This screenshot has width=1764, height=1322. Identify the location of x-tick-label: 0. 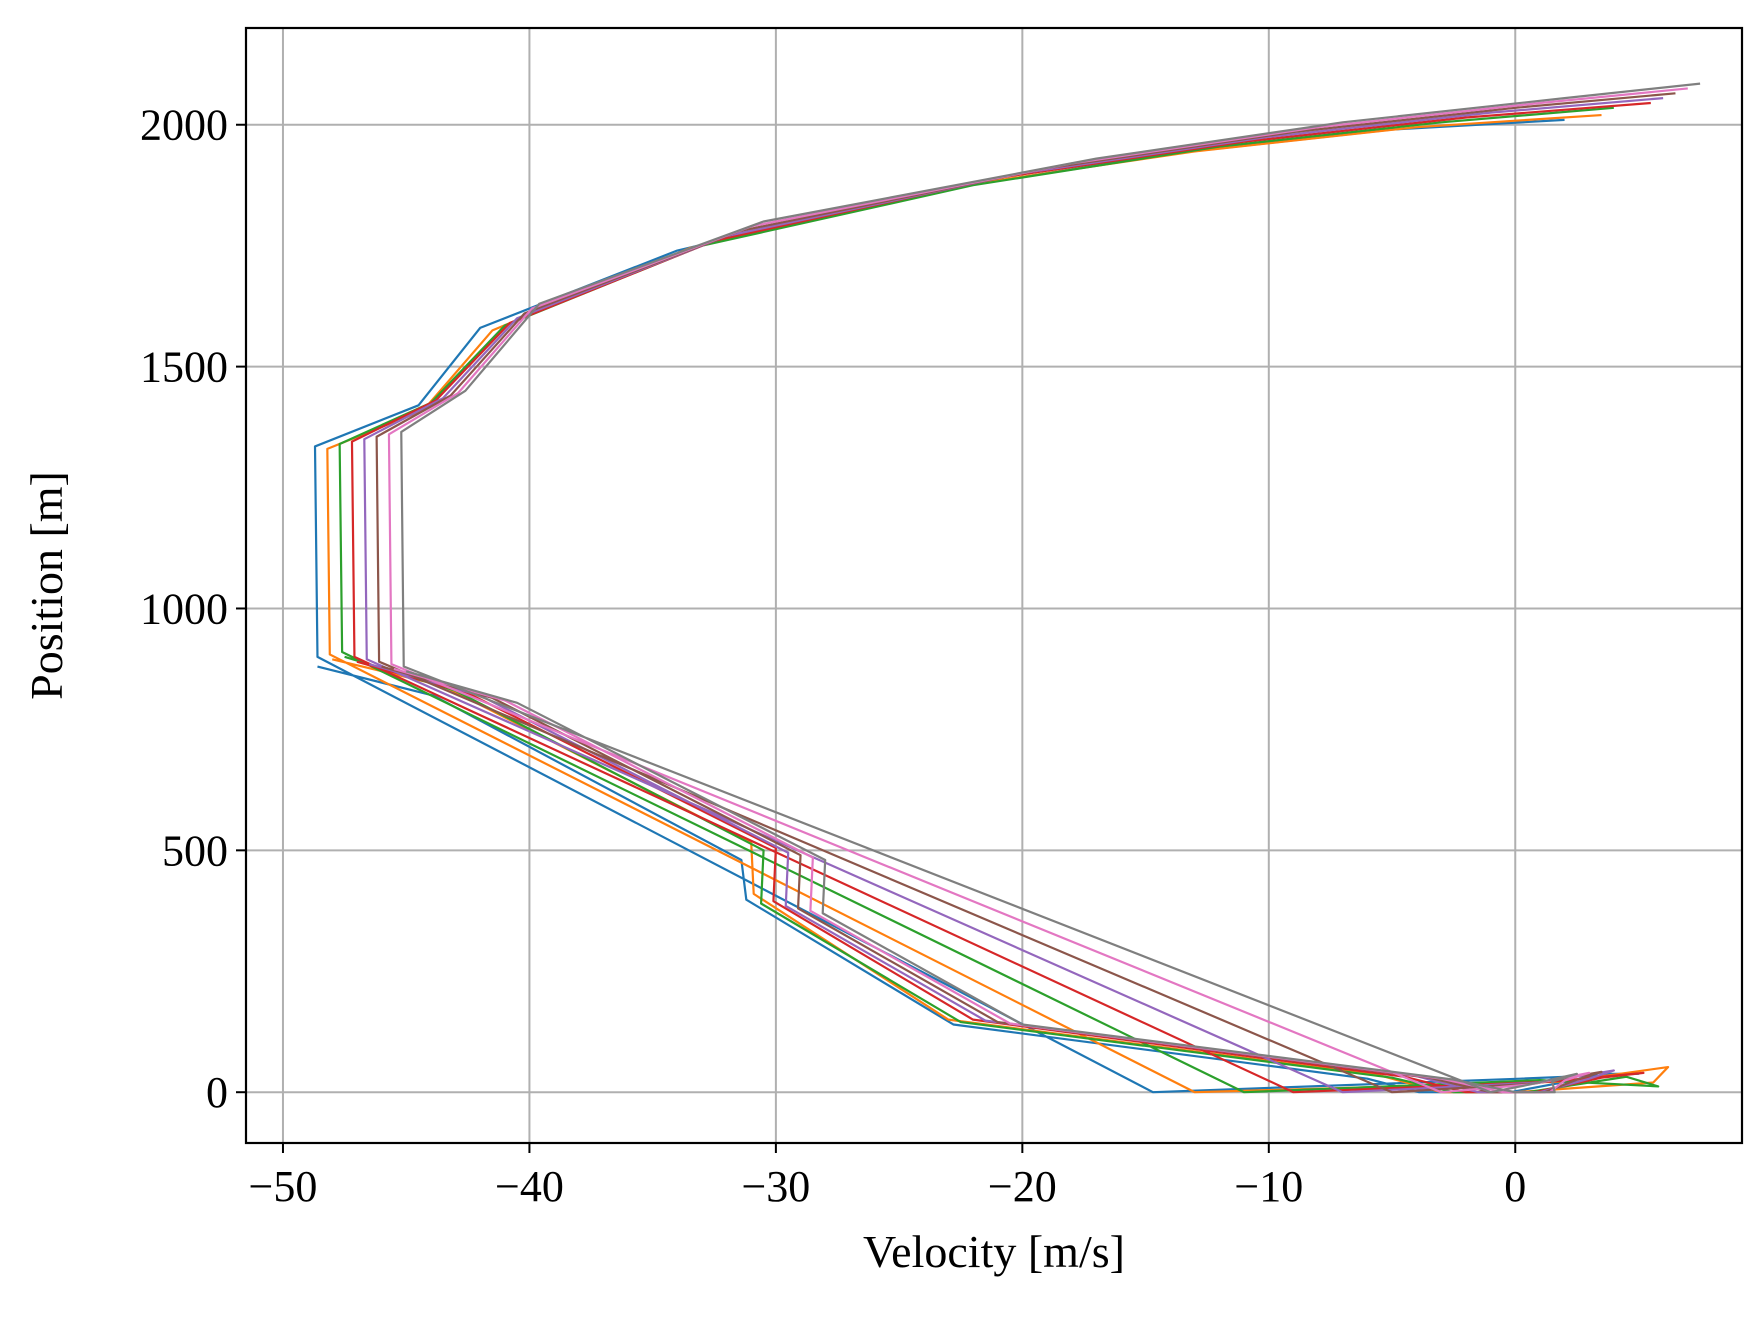
(1515, 1186).